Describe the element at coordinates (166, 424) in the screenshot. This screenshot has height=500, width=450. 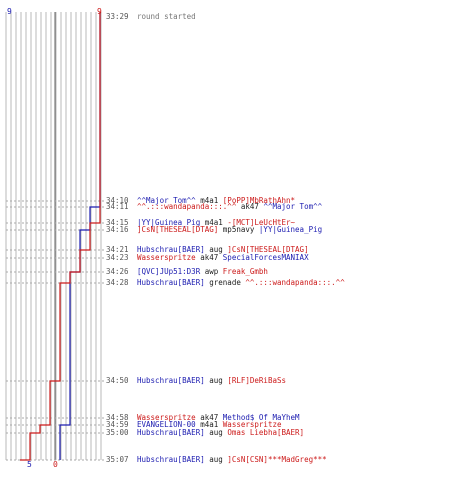
I see `event-killer: EVANGELION-00` at that location.